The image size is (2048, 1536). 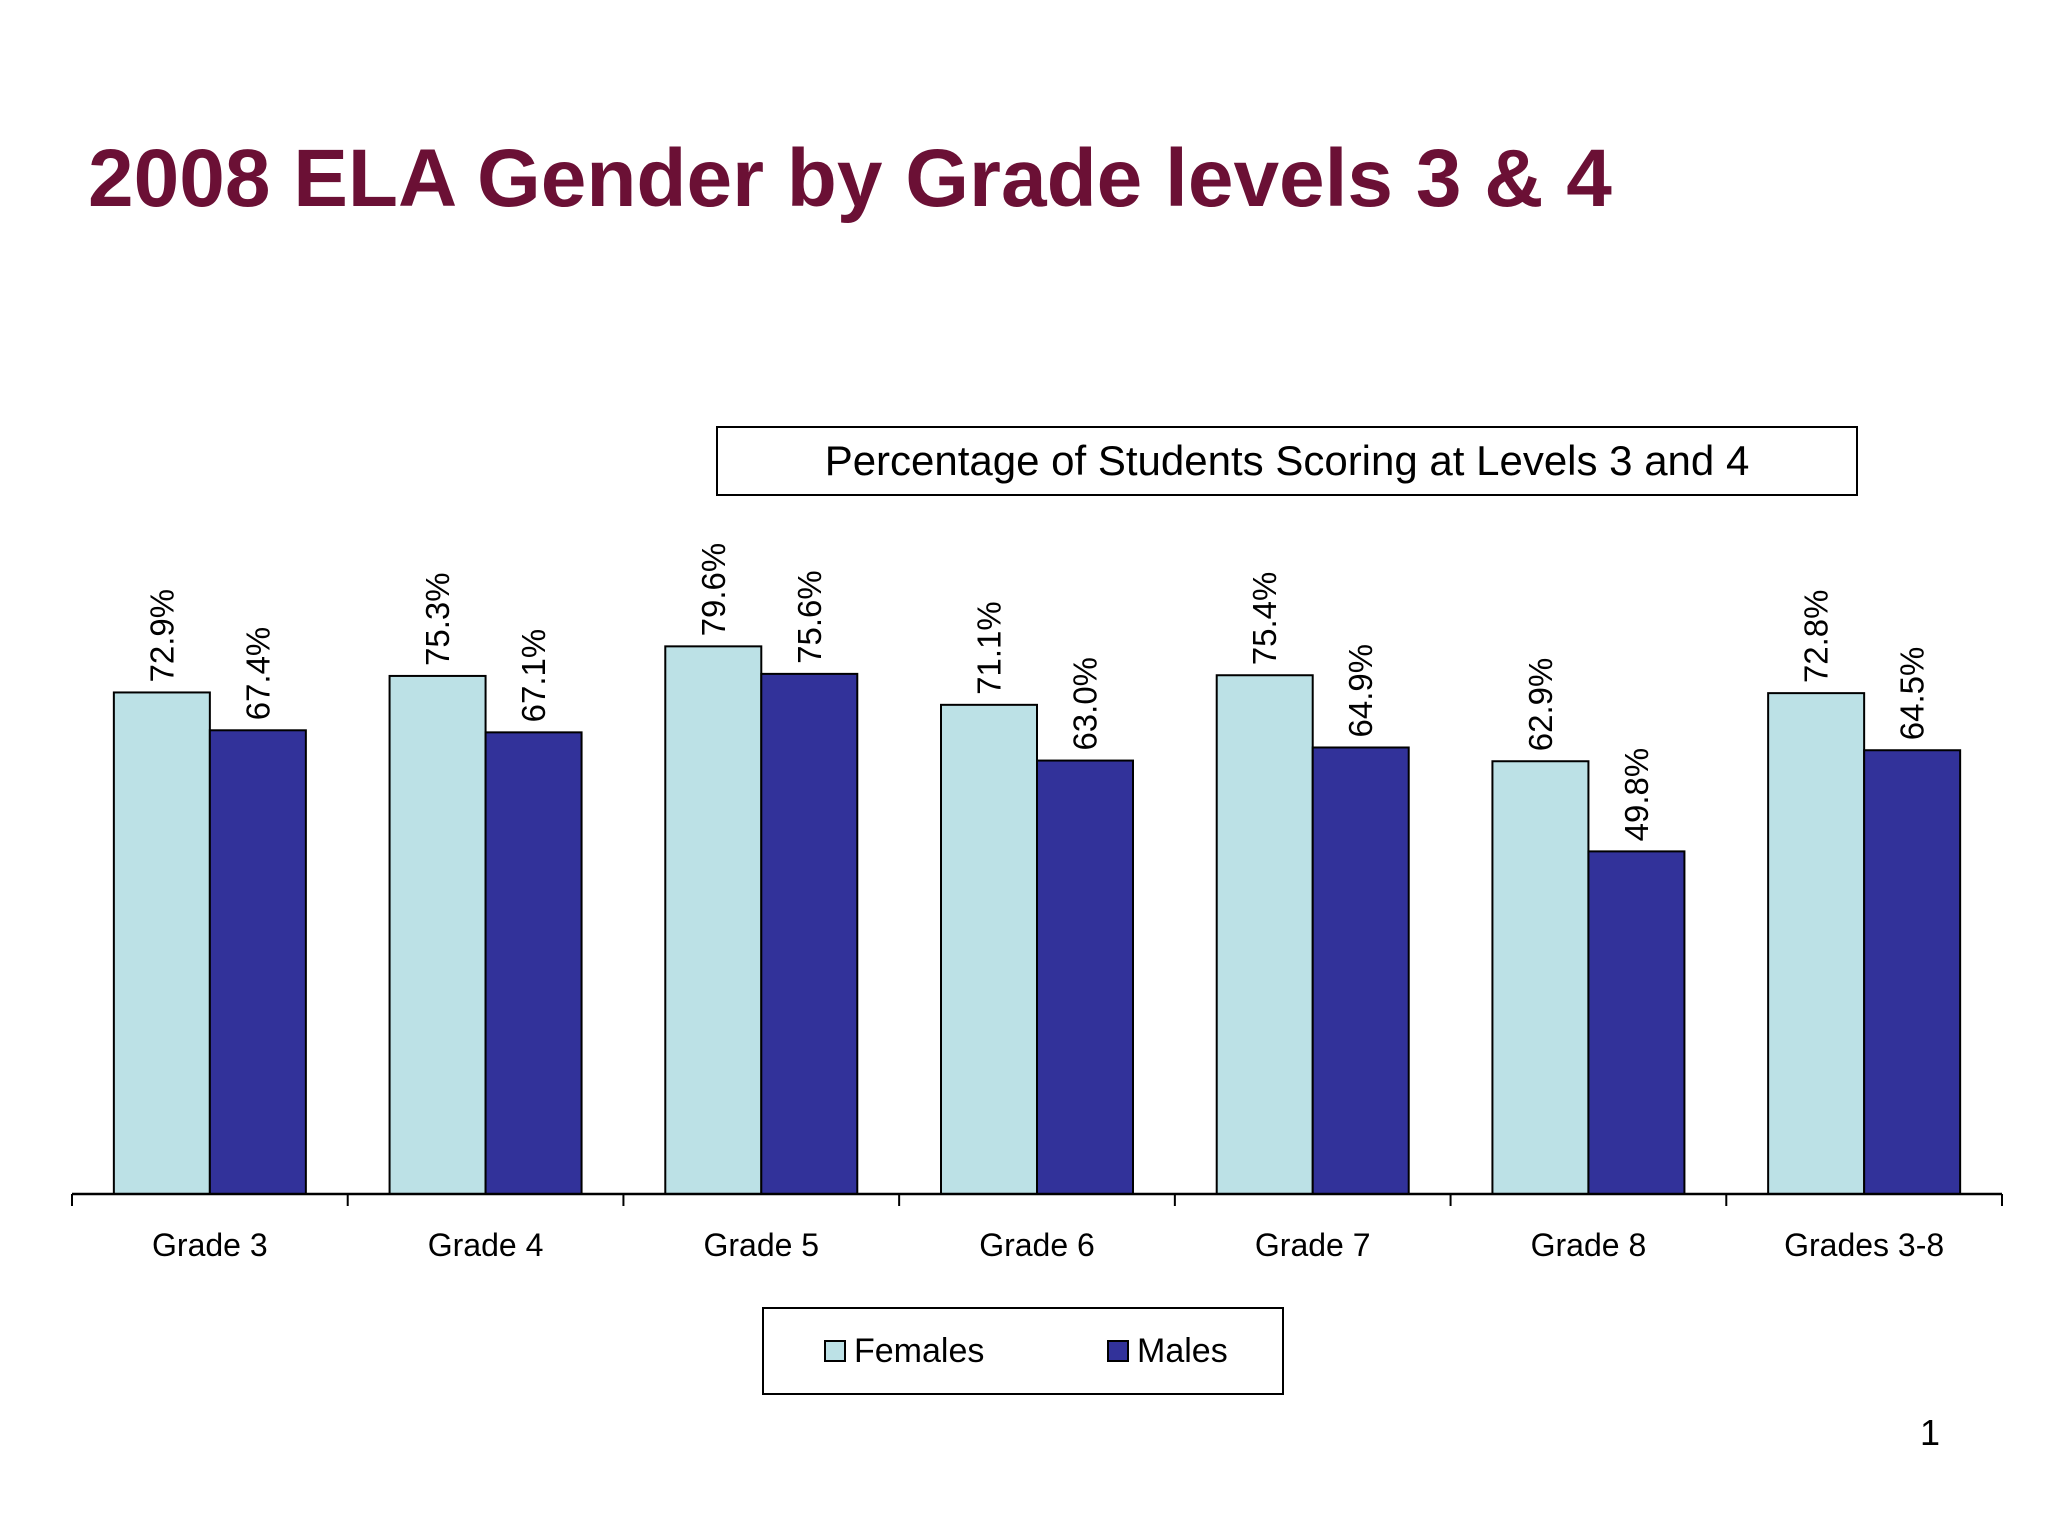 What do you see at coordinates (761, 1245) in the screenshot?
I see `x-tick-label-grade-5: Grade 5` at bounding box center [761, 1245].